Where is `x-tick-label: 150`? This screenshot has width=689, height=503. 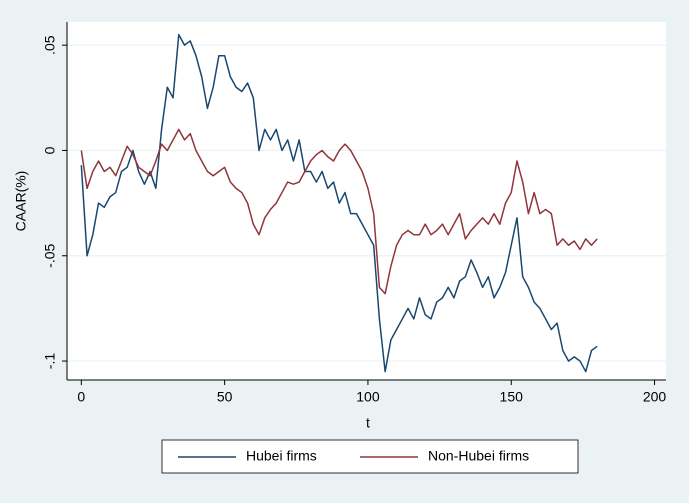
x-tick-label: 150 is located at coordinates (512, 397).